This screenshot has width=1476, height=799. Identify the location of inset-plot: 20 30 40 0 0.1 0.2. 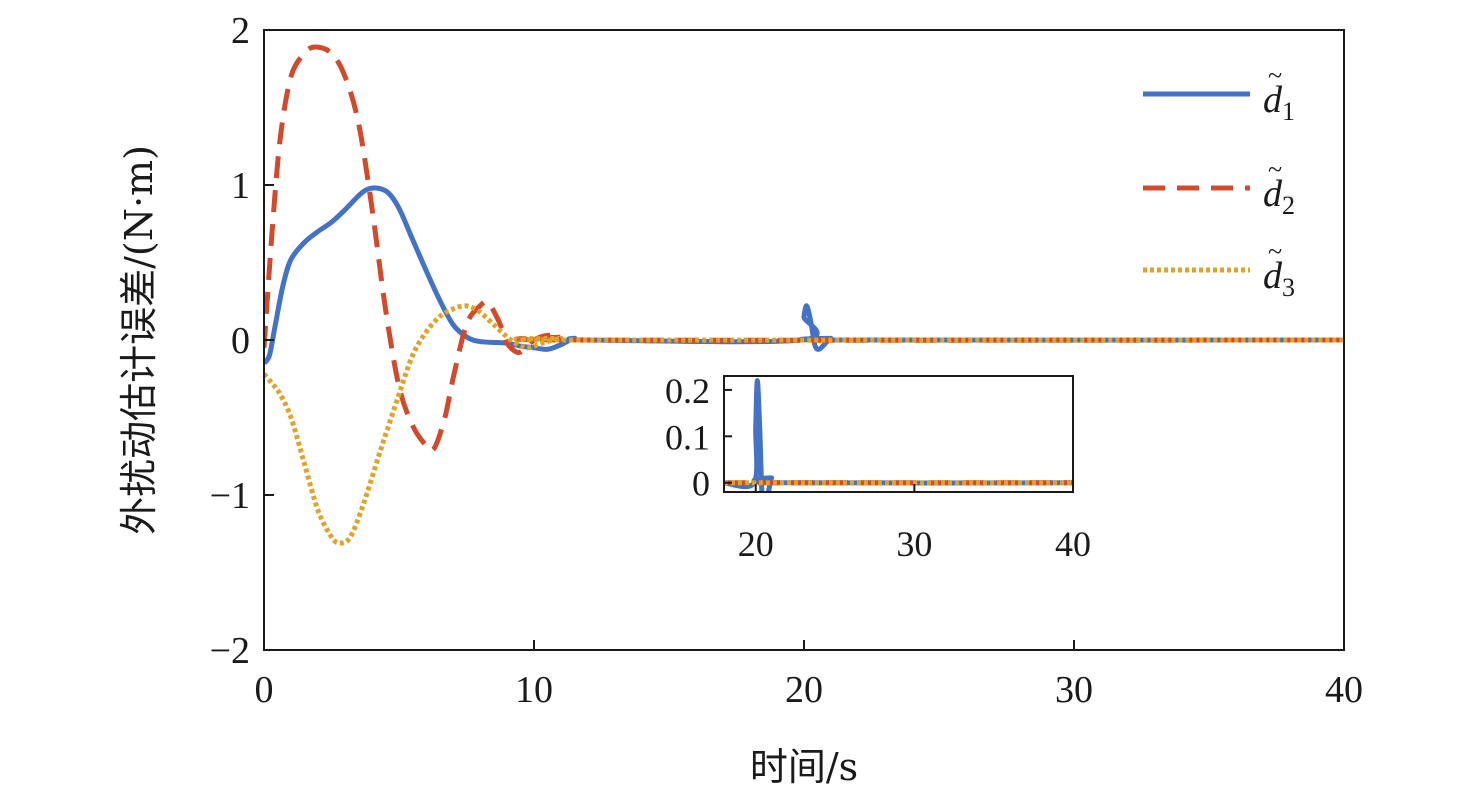
(878, 467).